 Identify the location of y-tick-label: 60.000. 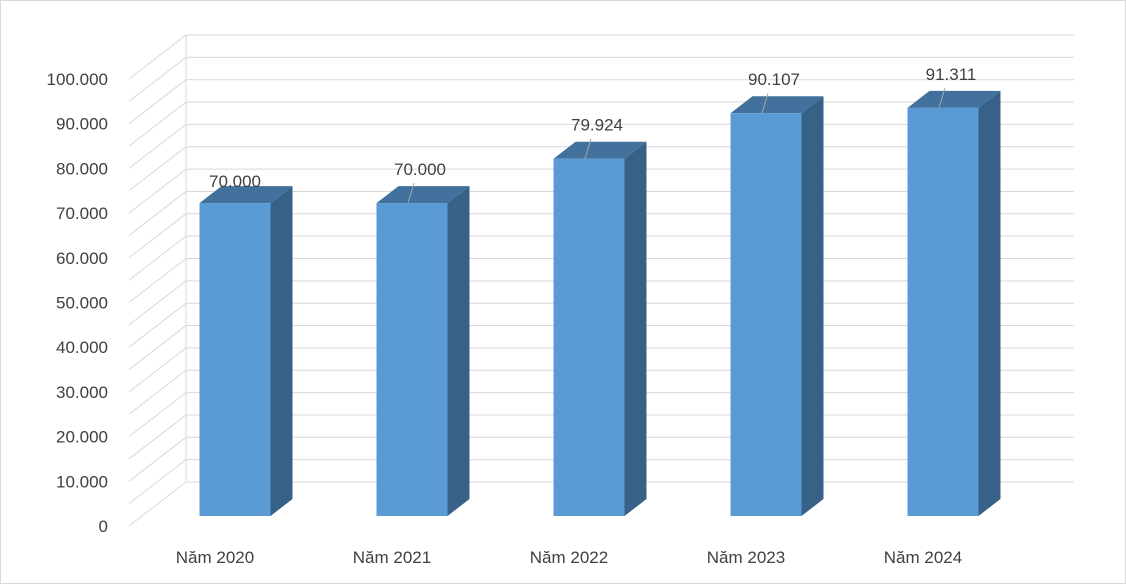
(82, 258).